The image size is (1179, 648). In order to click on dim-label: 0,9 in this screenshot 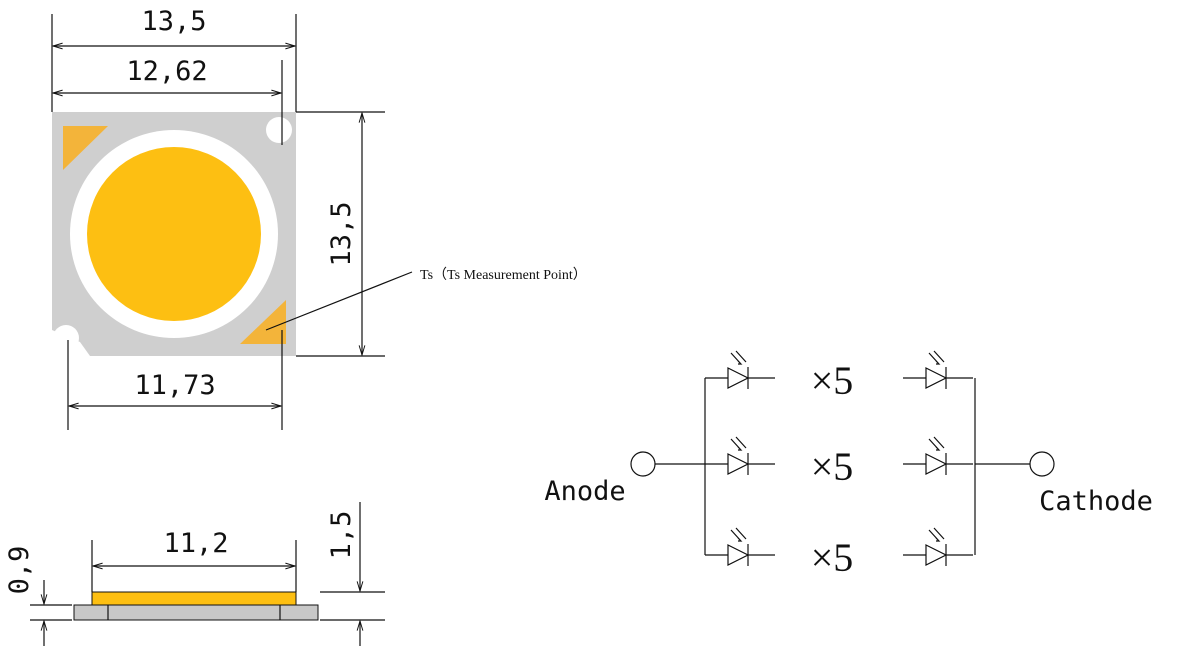, I will do `click(19, 570)`.